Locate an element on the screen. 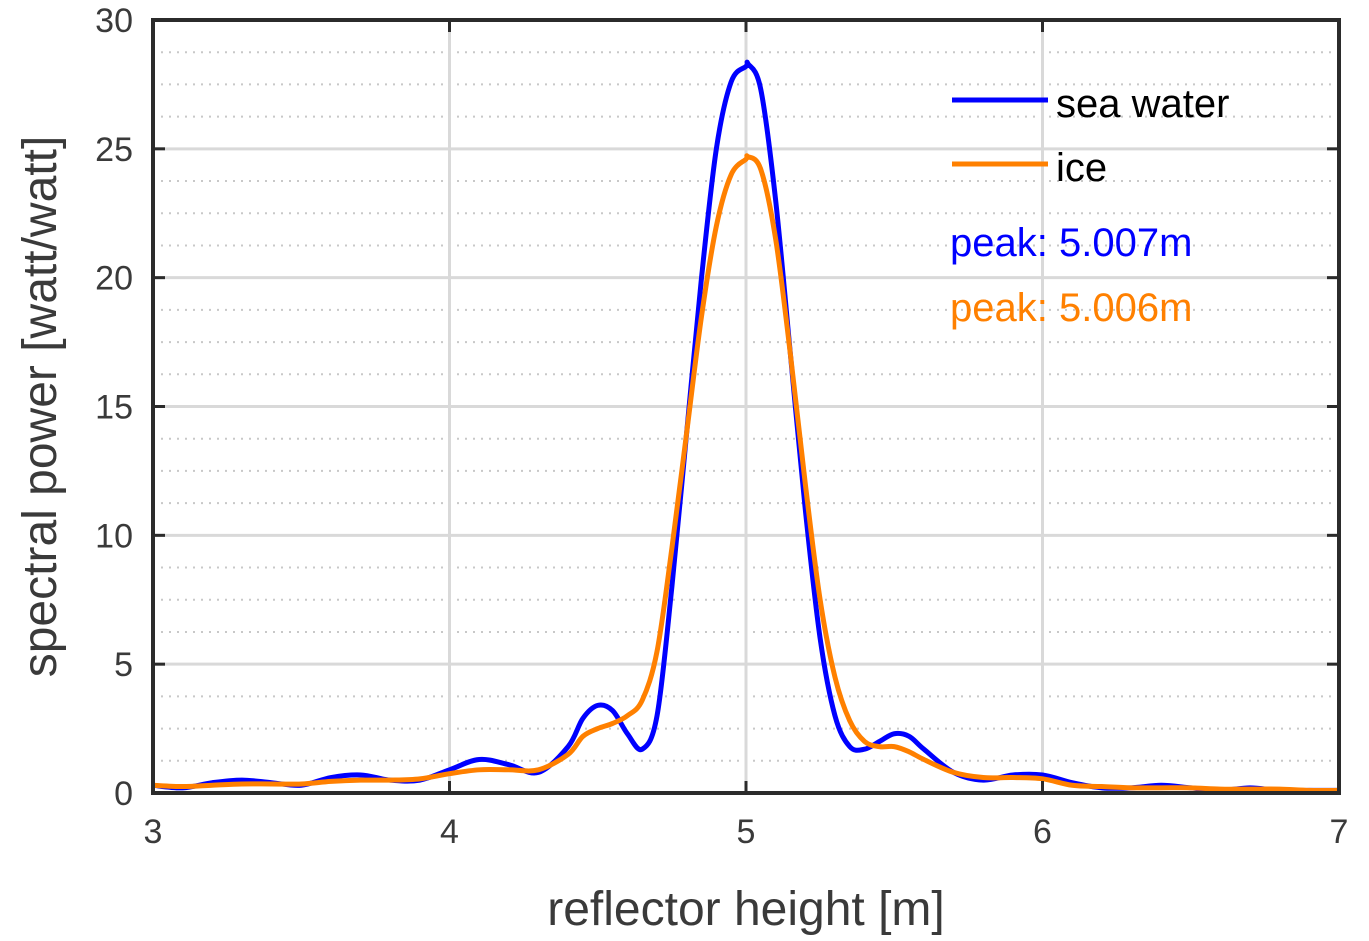  peak-annotation-sea-water: peak: 5.007m is located at coordinates (1071, 243).